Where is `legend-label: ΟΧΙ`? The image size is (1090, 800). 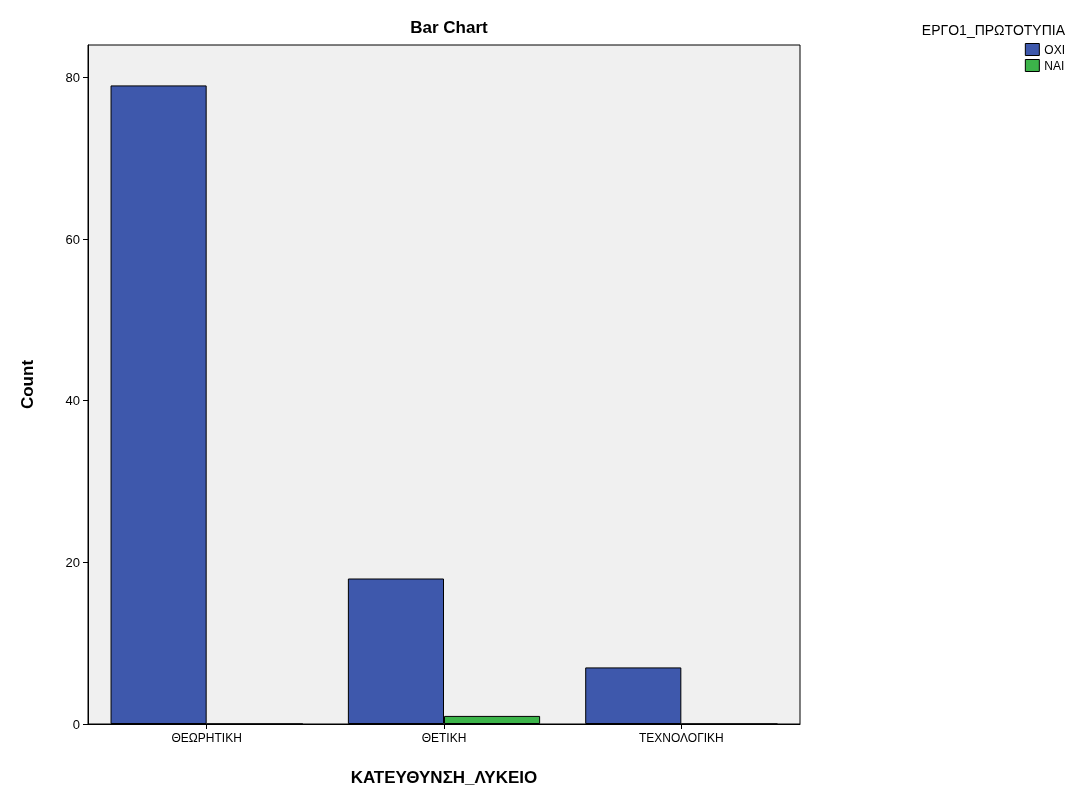
legend-label: ΟΧΙ is located at coordinates (1054, 49).